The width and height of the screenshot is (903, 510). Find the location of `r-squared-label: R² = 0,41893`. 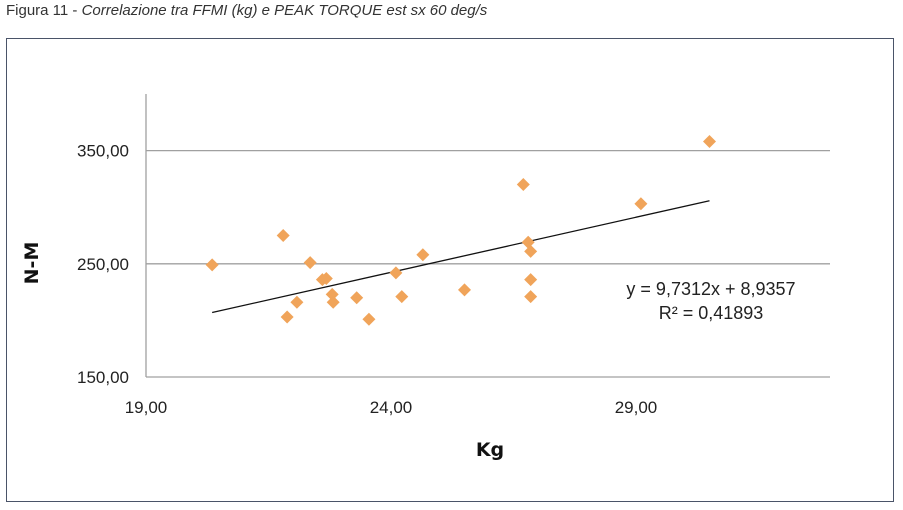

r-squared-label: R² = 0,41893 is located at coordinates (711, 313).